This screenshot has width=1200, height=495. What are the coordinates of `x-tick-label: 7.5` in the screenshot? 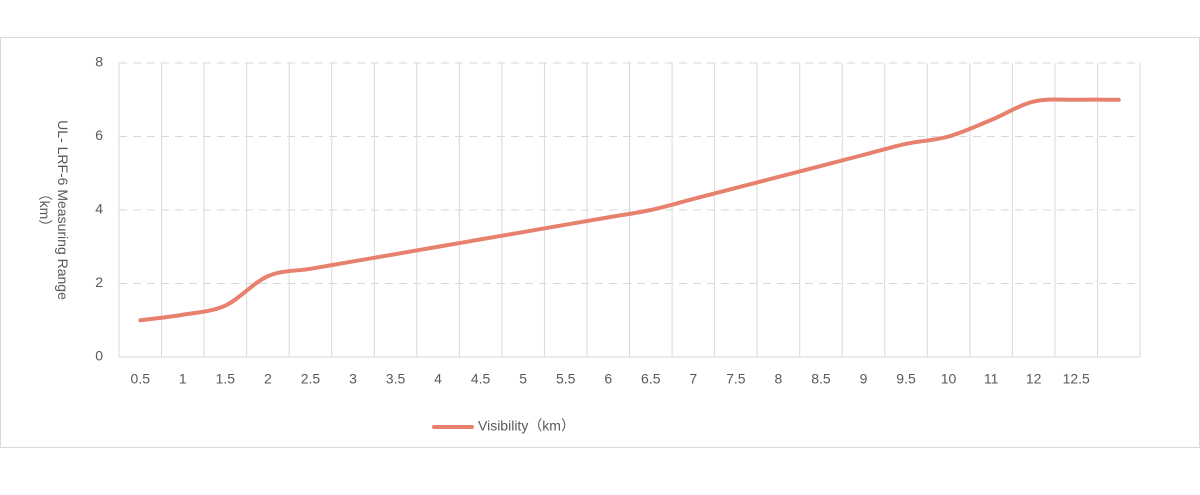 It's located at (736, 379).